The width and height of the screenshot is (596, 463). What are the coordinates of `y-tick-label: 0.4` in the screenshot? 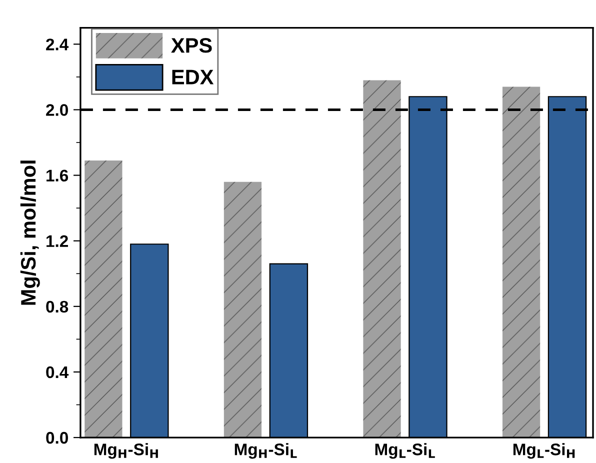 It's located at (57, 372).